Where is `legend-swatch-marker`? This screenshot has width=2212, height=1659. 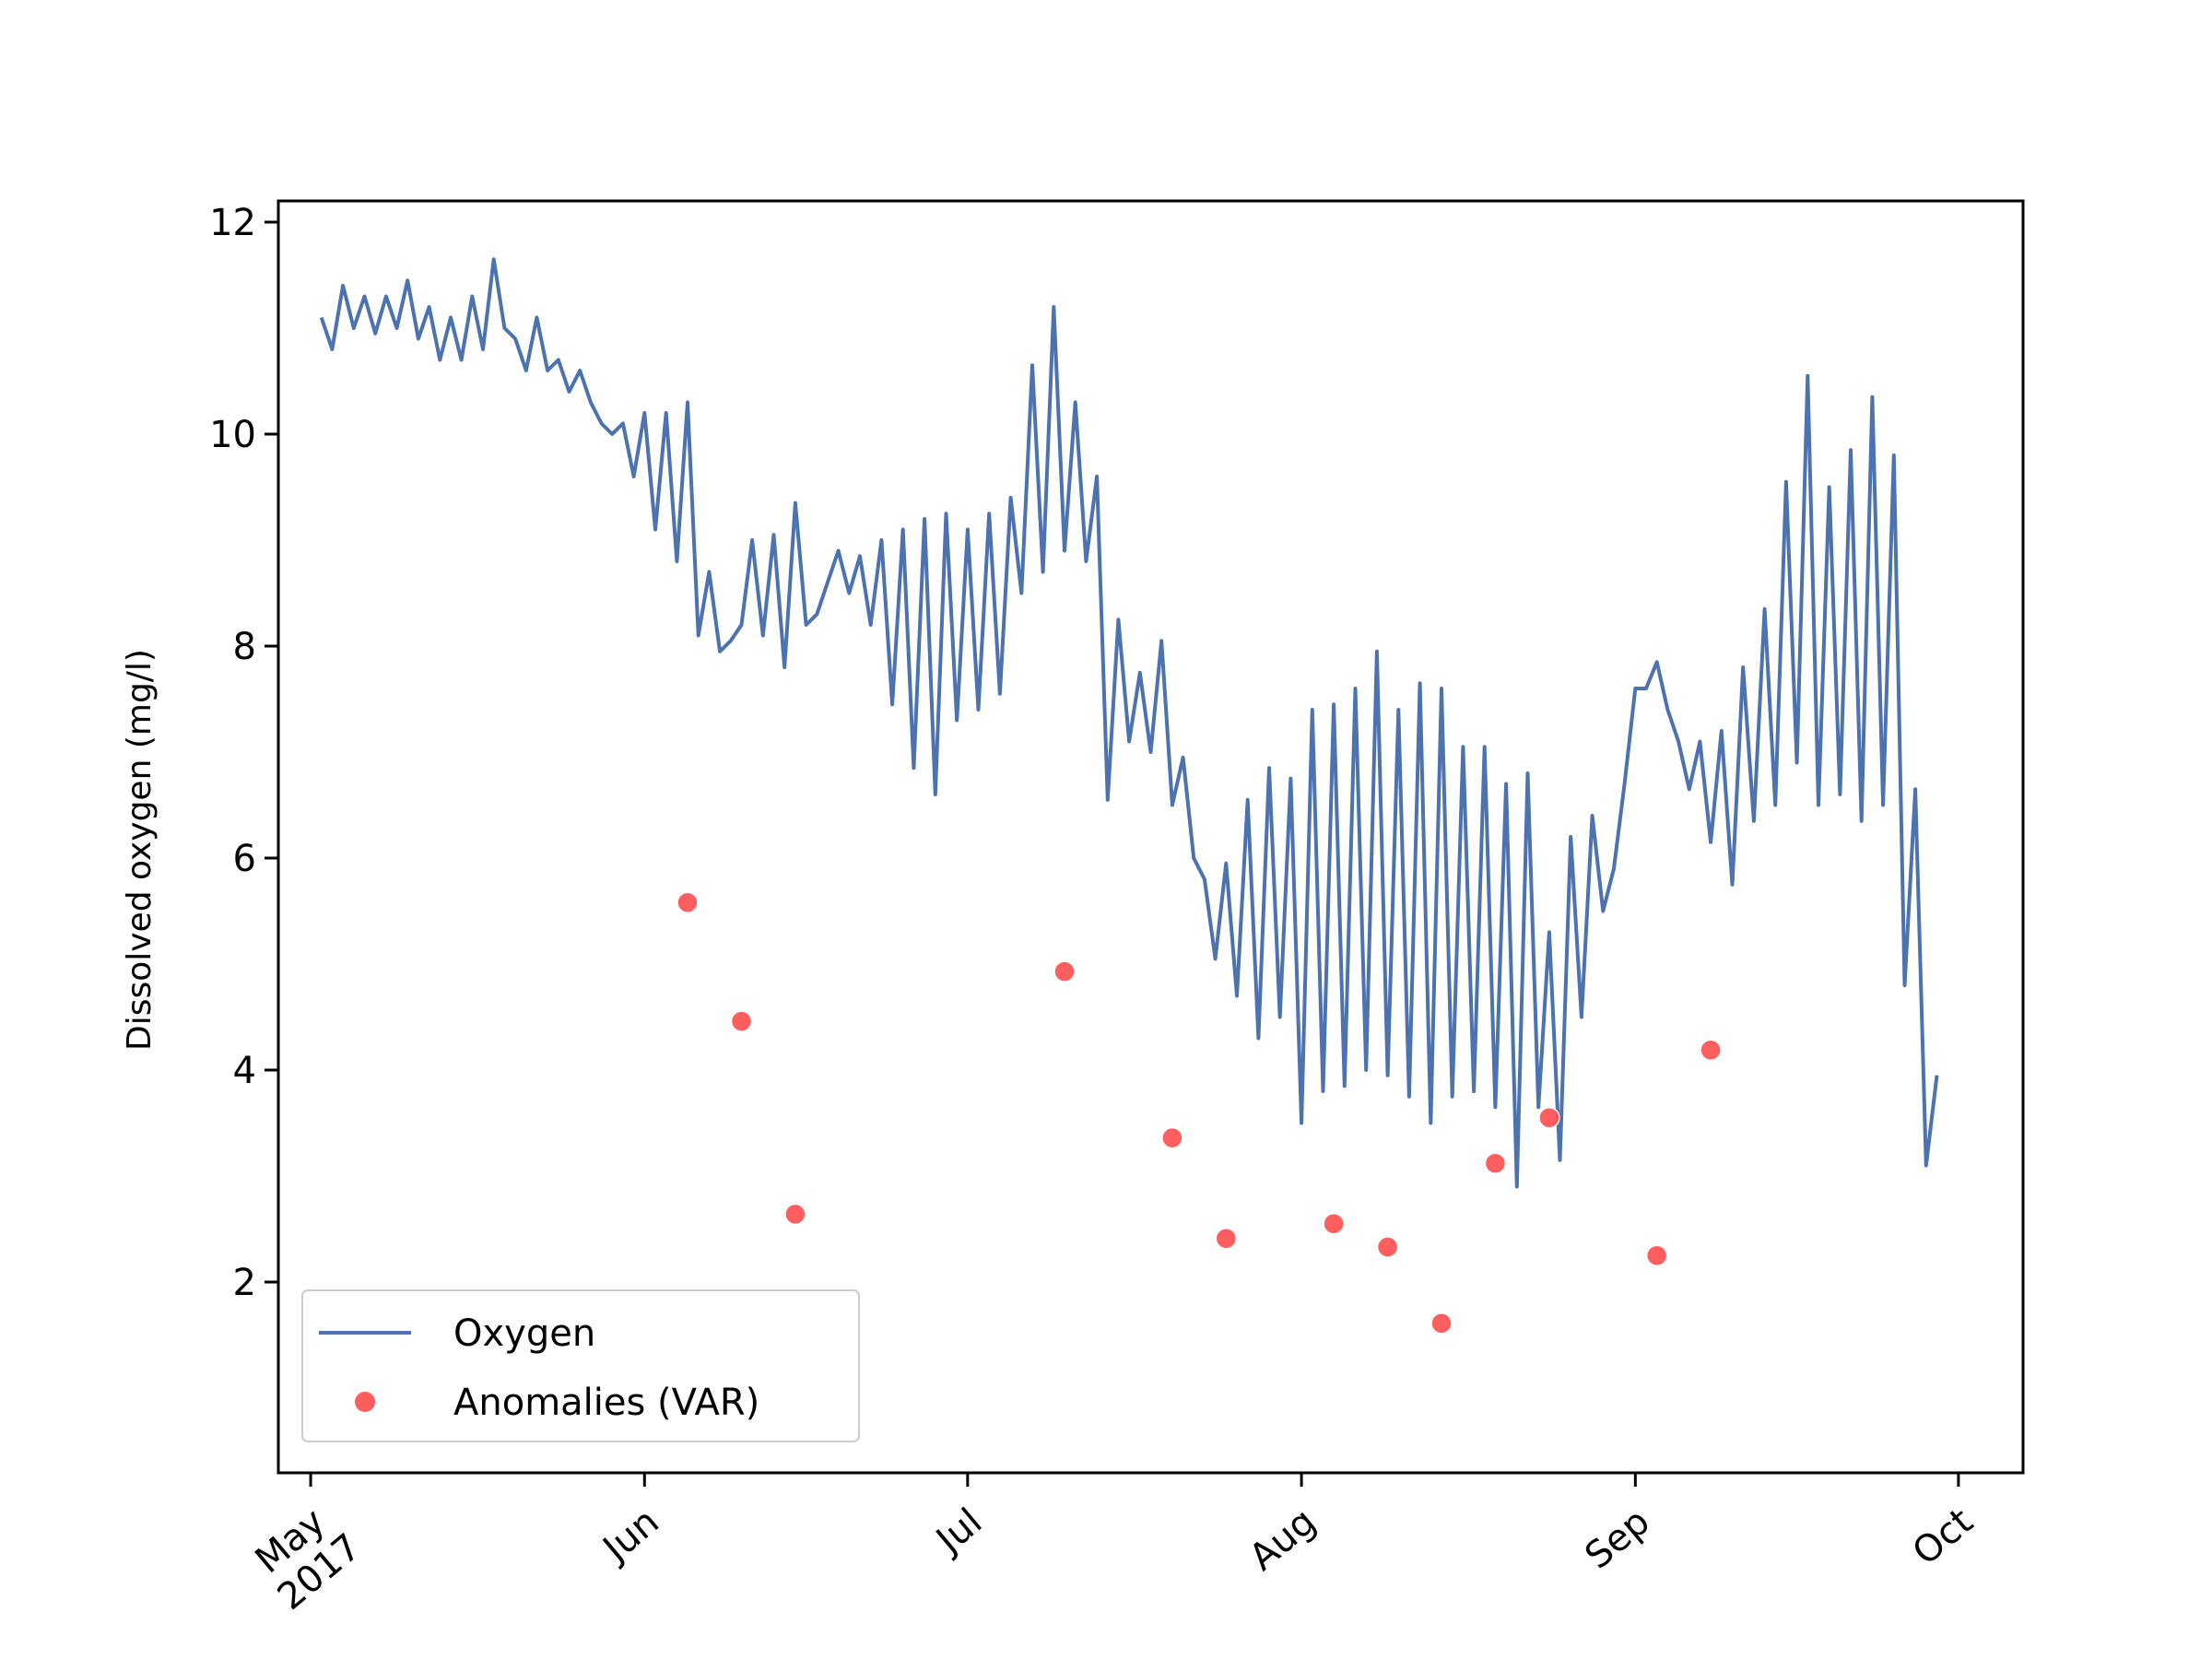
legend-swatch-marker is located at coordinates (365, 1402).